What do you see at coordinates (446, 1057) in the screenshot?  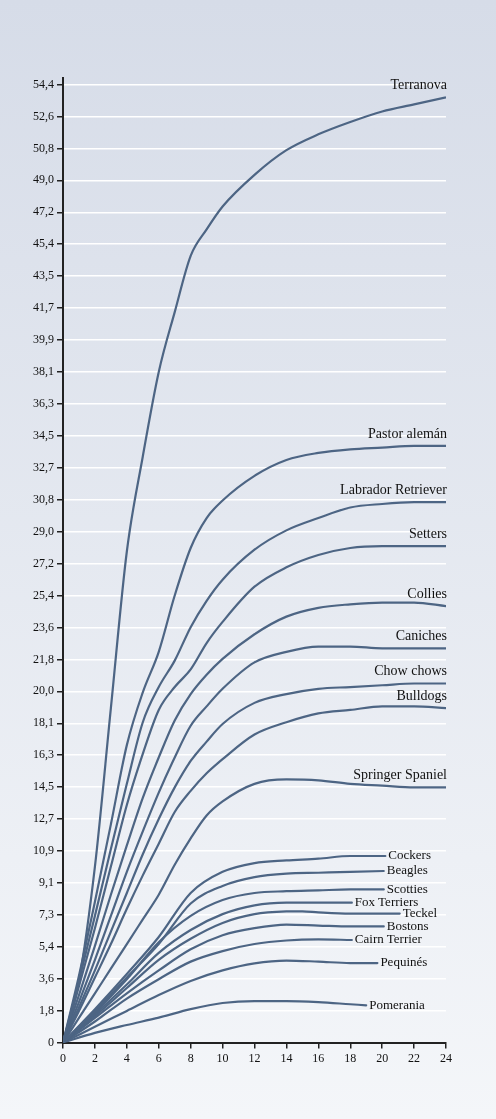 I see `x-tick-label: 24` at bounding box center [446, 1057].